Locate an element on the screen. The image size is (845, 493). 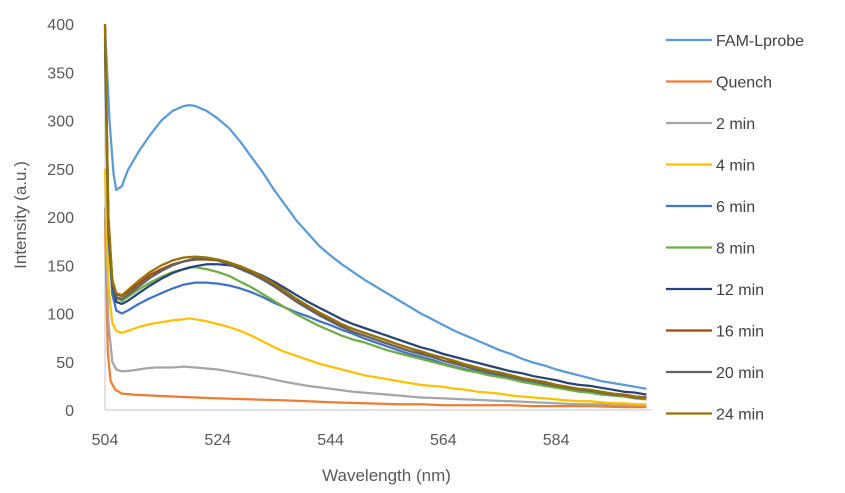
legend-label: 12 min is located at coordinates (740, 290).